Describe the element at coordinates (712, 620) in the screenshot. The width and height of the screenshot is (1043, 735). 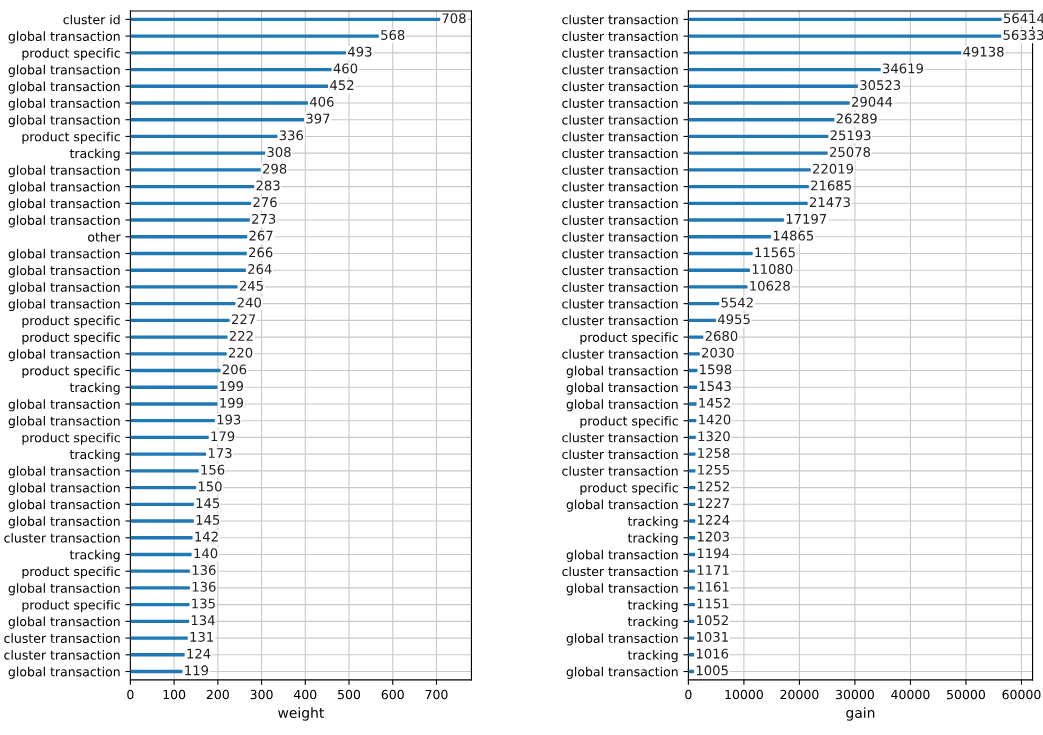
I see `data-label: 1052` at that location.